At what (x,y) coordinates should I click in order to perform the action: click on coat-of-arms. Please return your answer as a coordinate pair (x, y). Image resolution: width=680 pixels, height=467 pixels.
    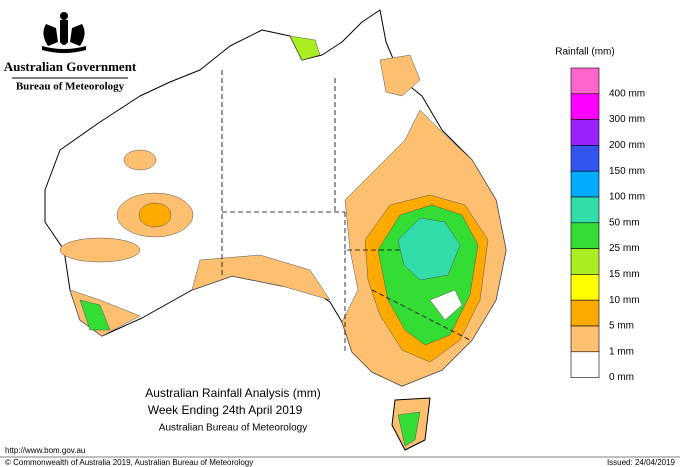
    Looking at the image, I should click on (64, 32).